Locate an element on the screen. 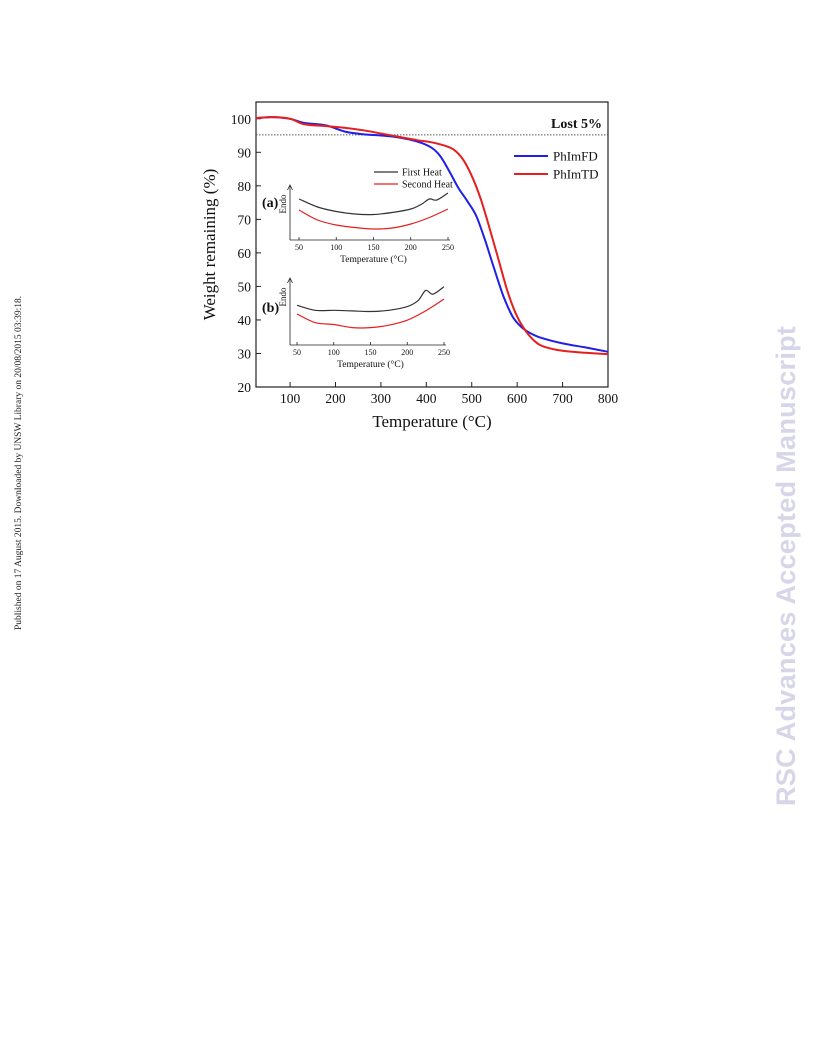 The height and width of the screenshot is (1056, 816). x-tick-label: 800 is located at coordinates (608, 398).